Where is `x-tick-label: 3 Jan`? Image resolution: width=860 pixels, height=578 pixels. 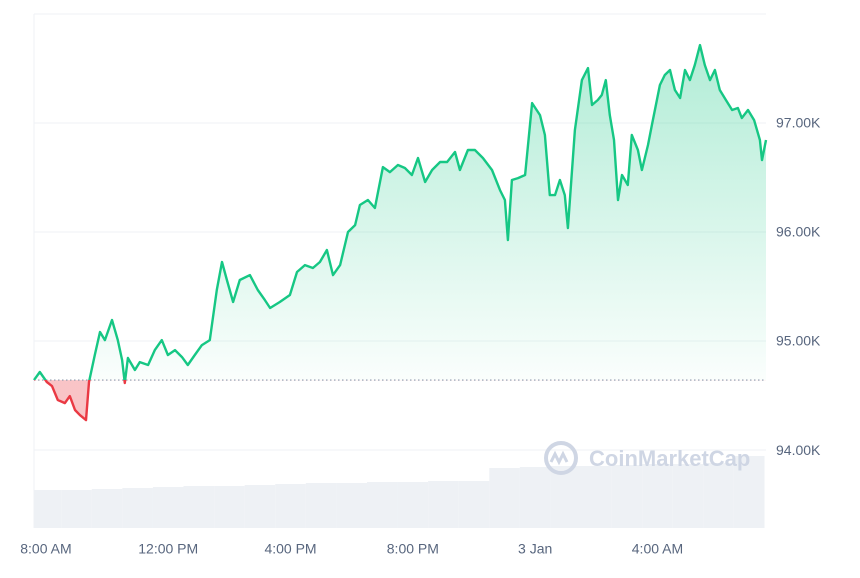
x-tick-label: 3 Jan is located at coordinates (535, 549).